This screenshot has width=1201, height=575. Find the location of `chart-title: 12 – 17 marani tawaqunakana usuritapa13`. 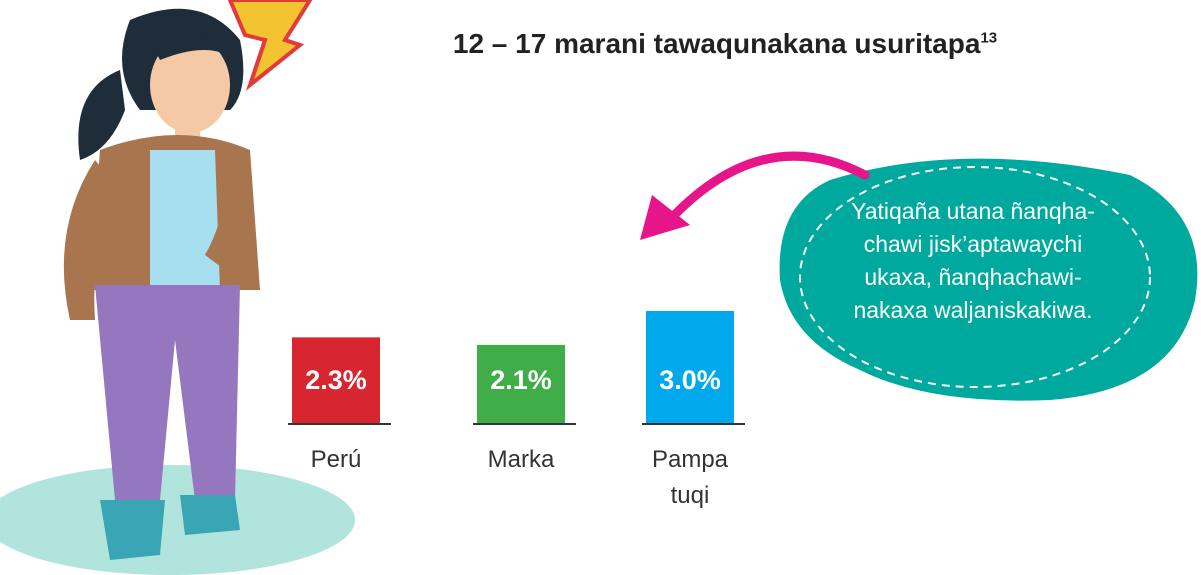

chart-title: 12 – 17 marani tawaqunakana usuritapa13 is located at coordinates (725, 44).